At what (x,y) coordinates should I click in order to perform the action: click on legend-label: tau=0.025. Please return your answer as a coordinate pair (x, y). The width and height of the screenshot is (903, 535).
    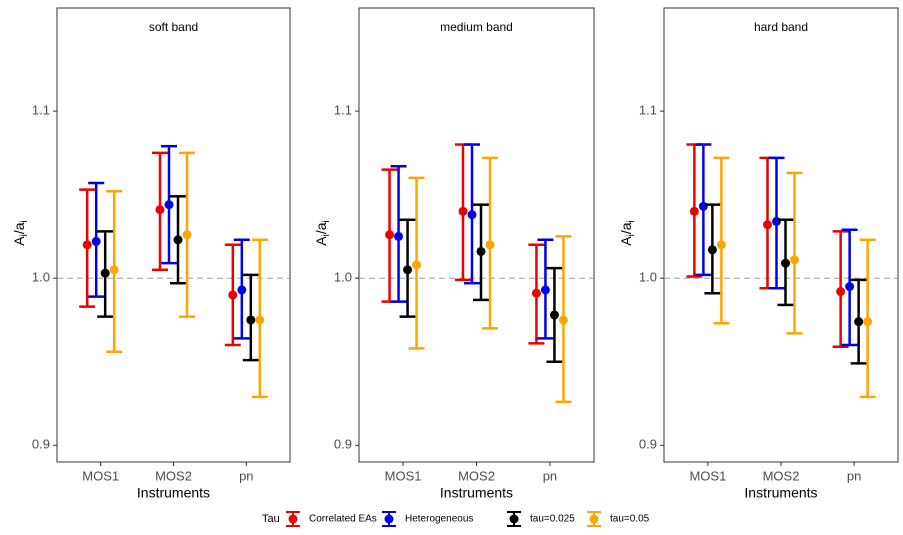
    Looking at the image, I should click on (552, 519).